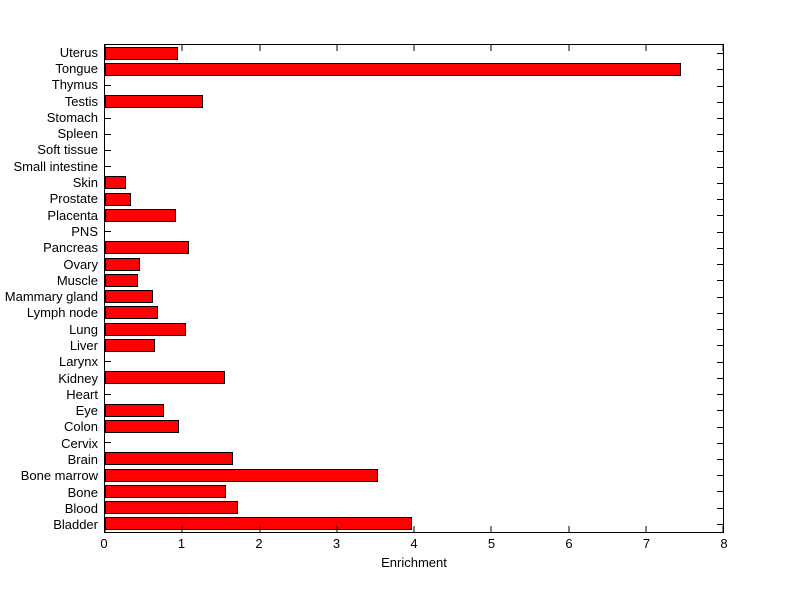  I want to click on y-axis-label: Thymus, so click(74, 85).